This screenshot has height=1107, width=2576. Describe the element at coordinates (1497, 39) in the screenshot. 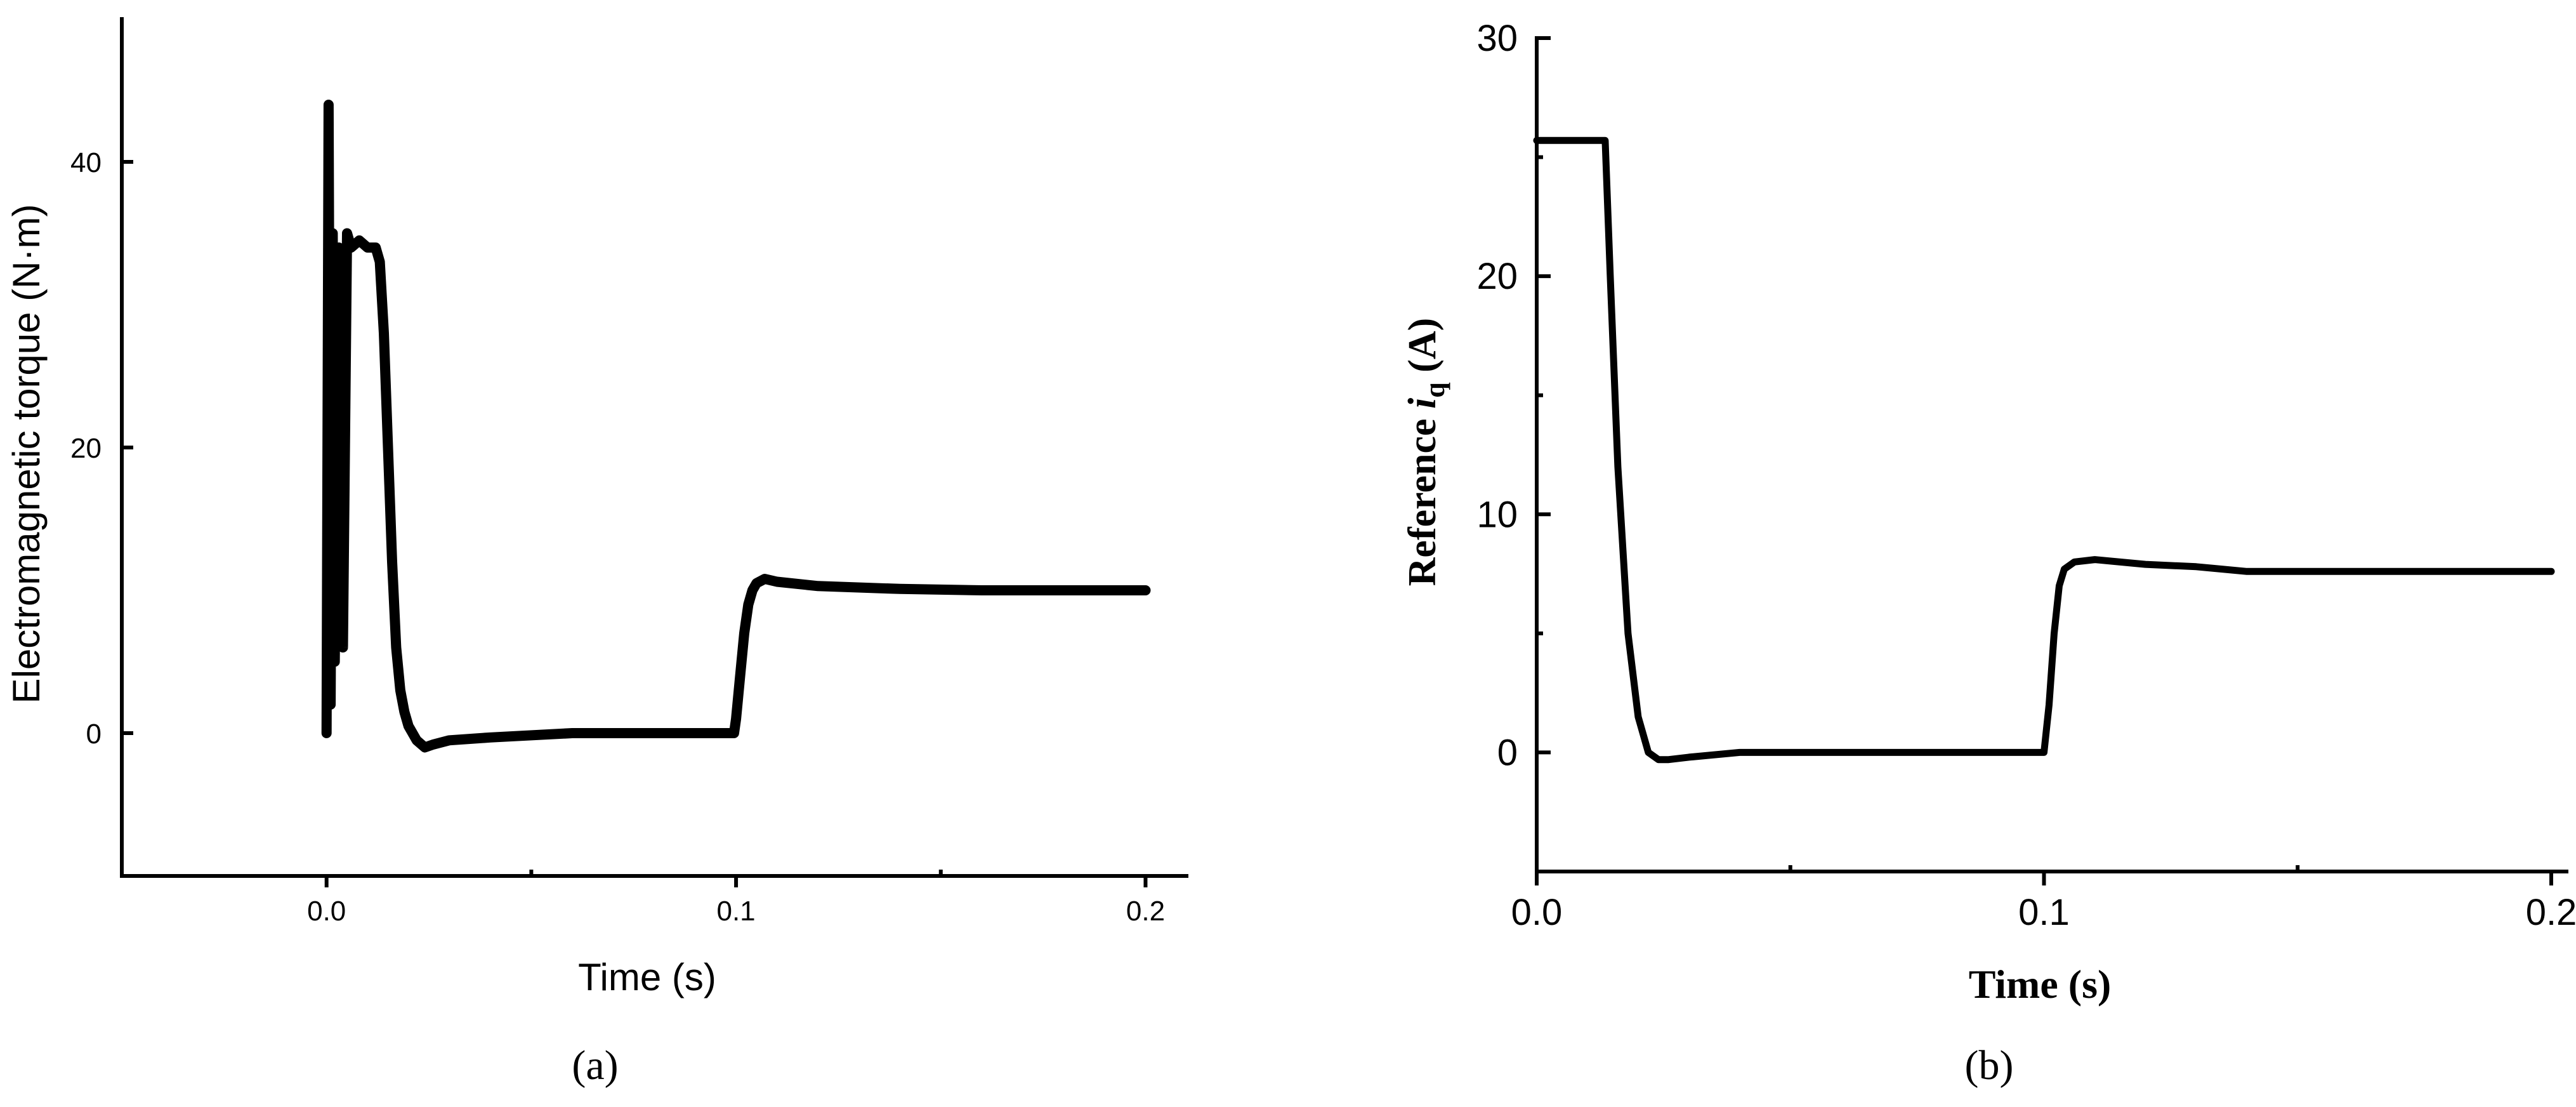

I see `chart-b-y-tick-label: 30` at that location.